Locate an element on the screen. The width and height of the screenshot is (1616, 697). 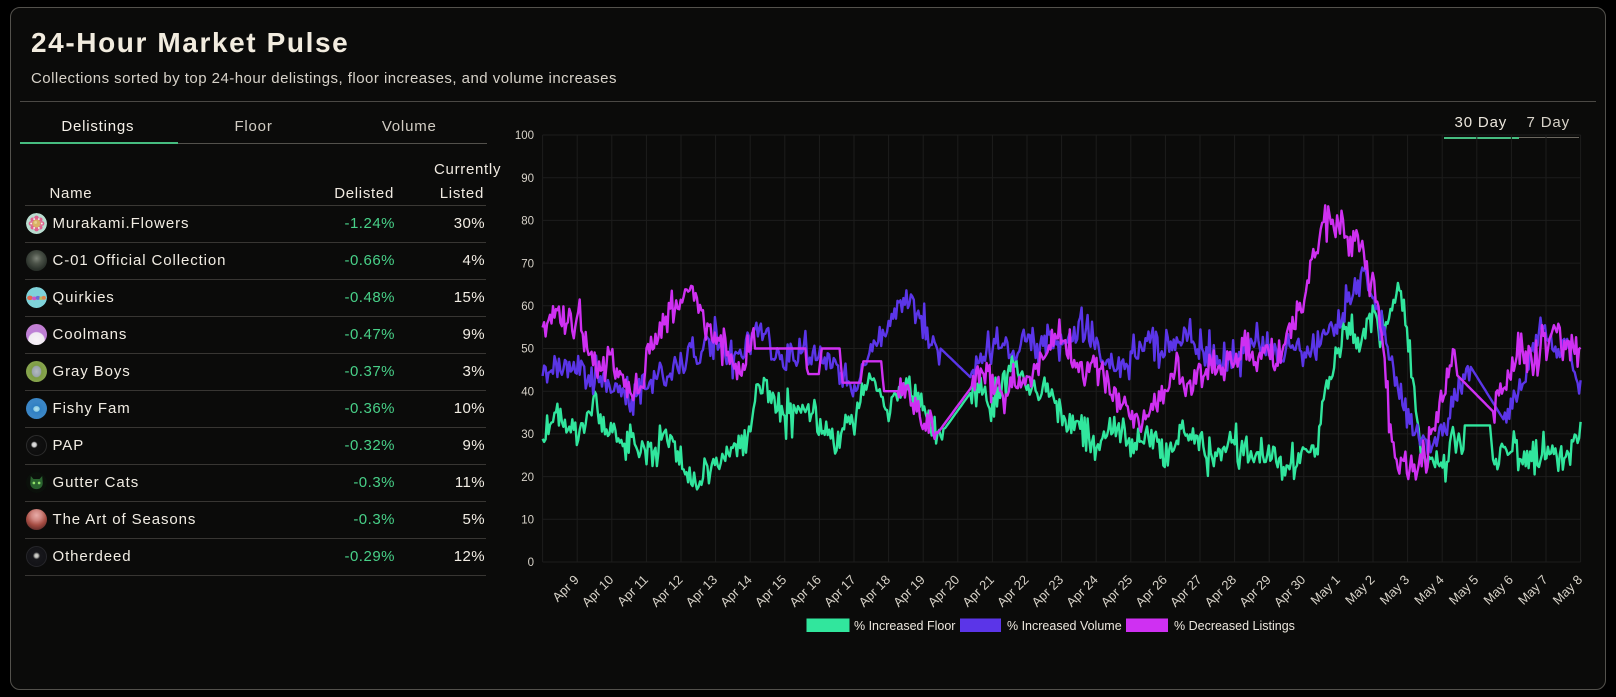
svg-text: Apr 20 is located at coordinates (944, 591).